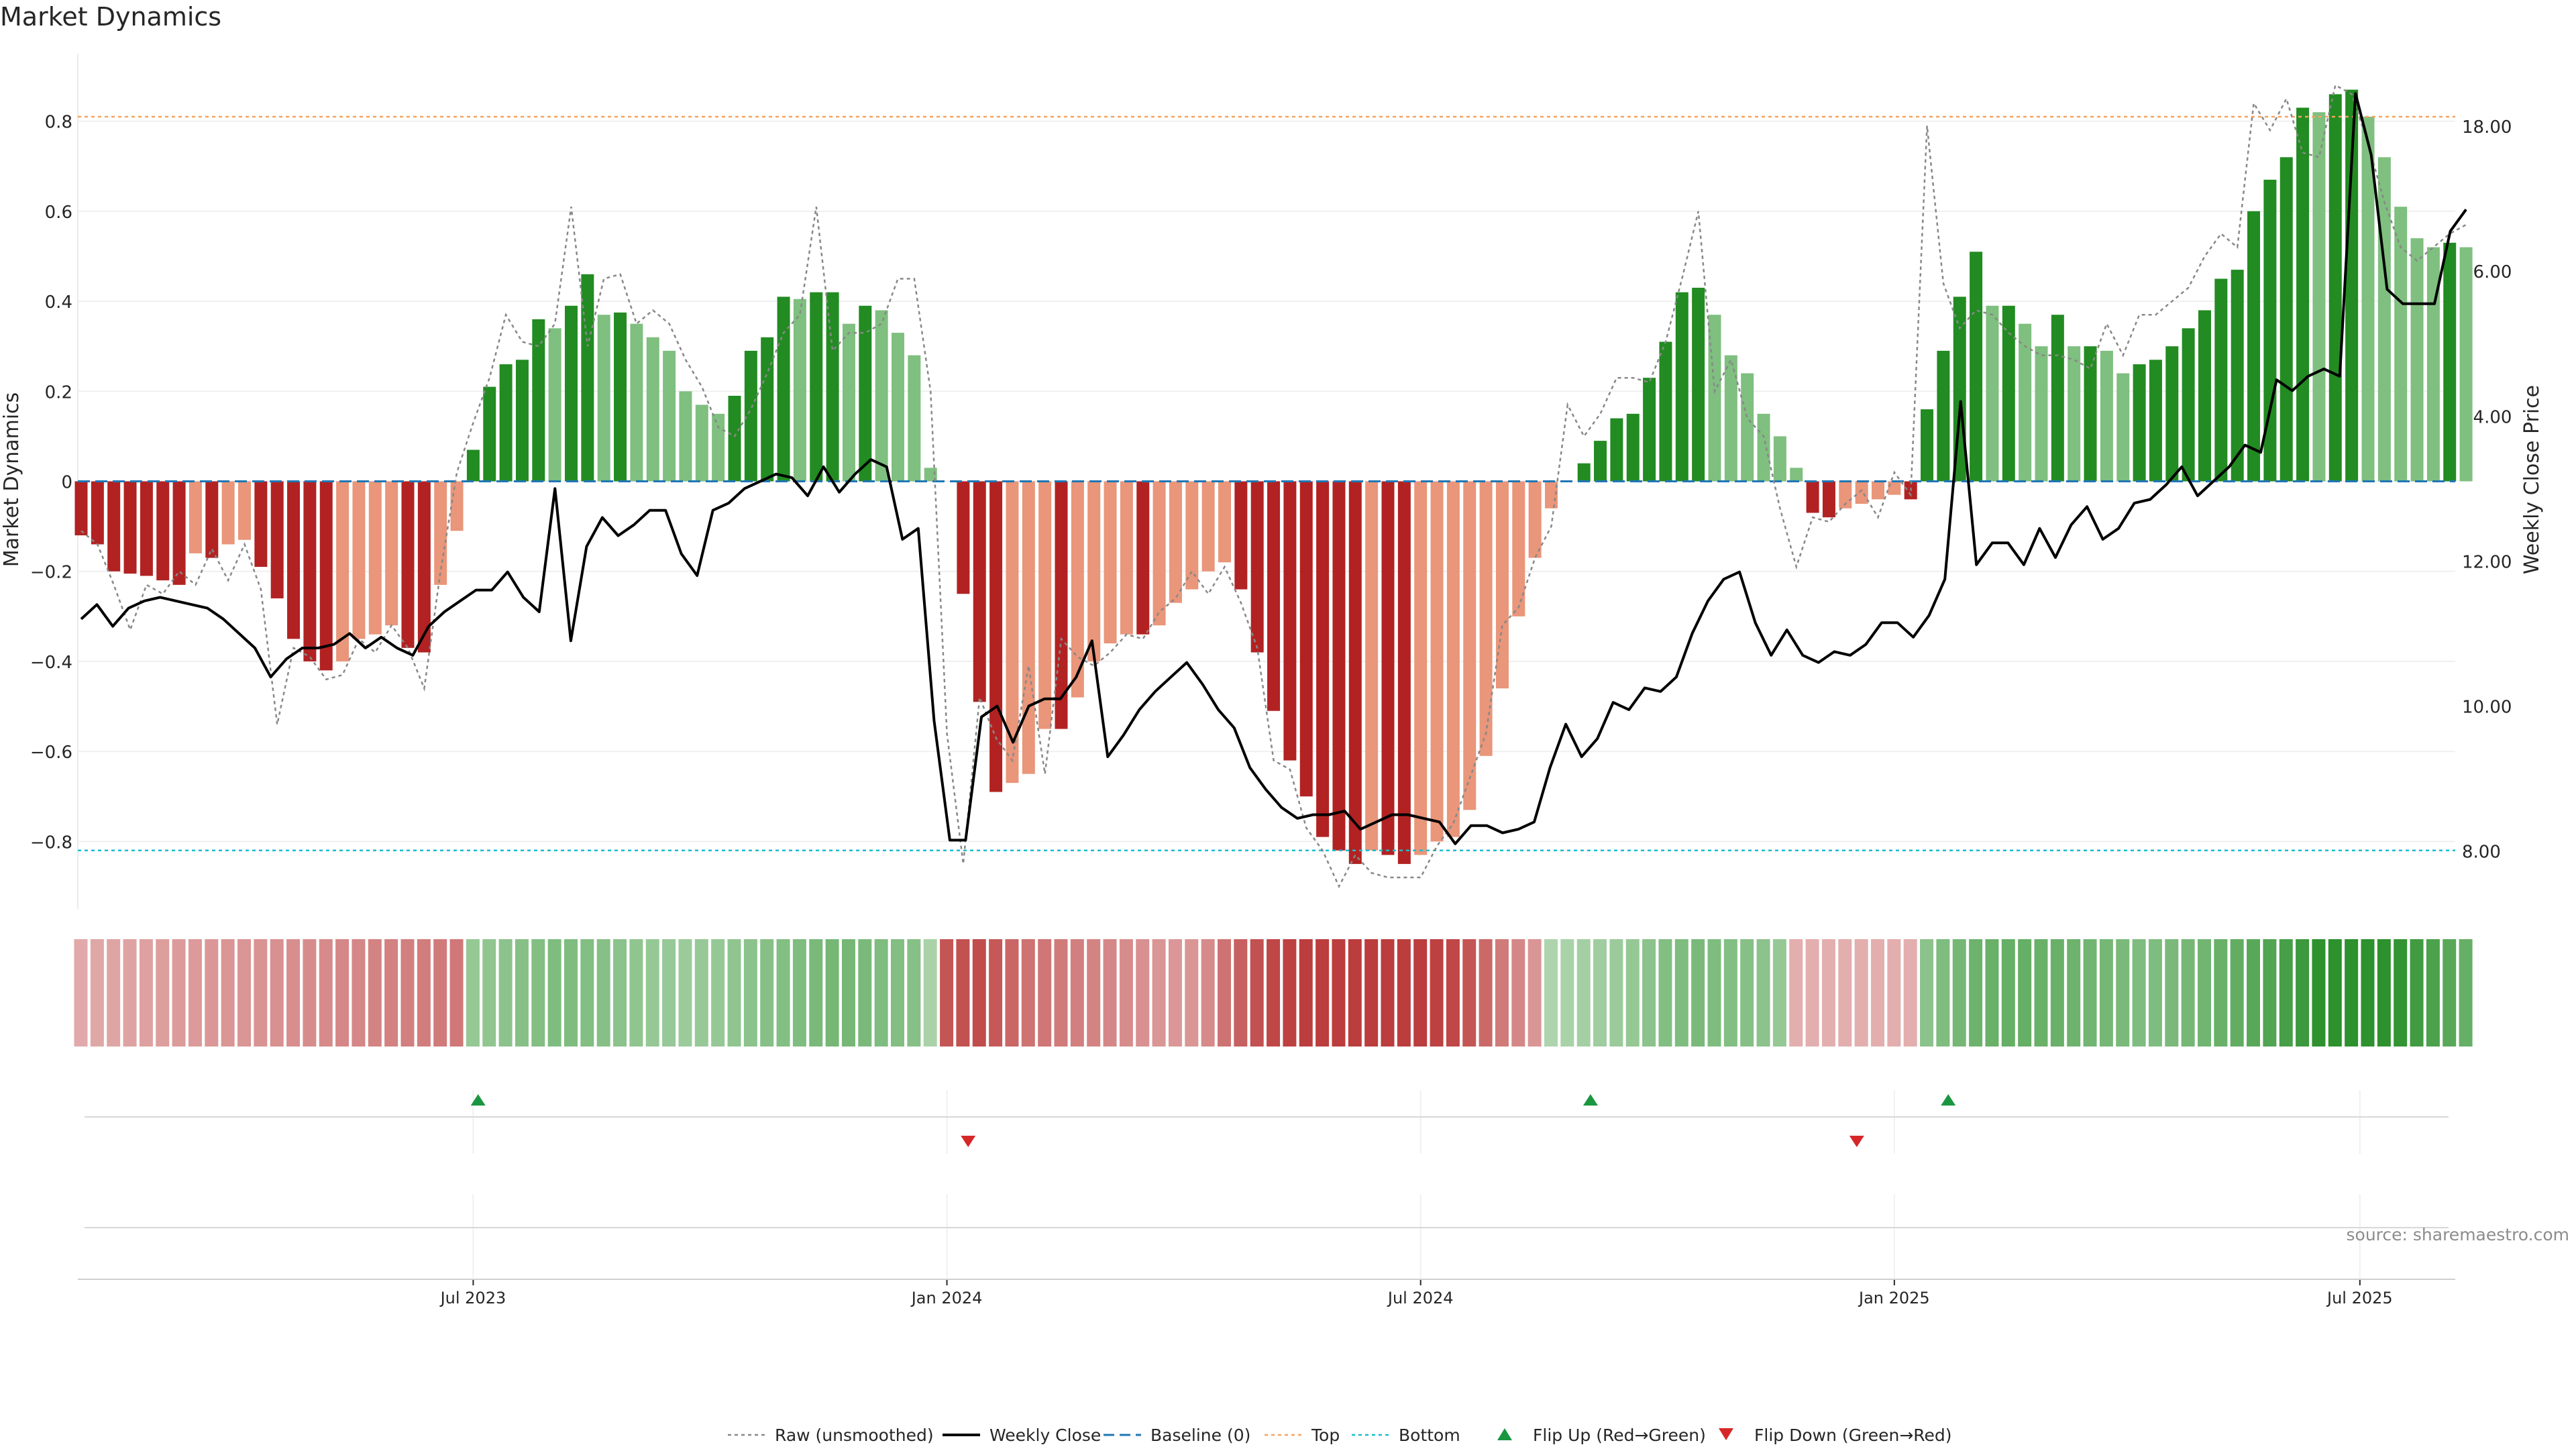  Describe the element at coordinates (1835, 1435) in the screenshot. I see `legend-item: Flip Down (Green→Red)` at that location.